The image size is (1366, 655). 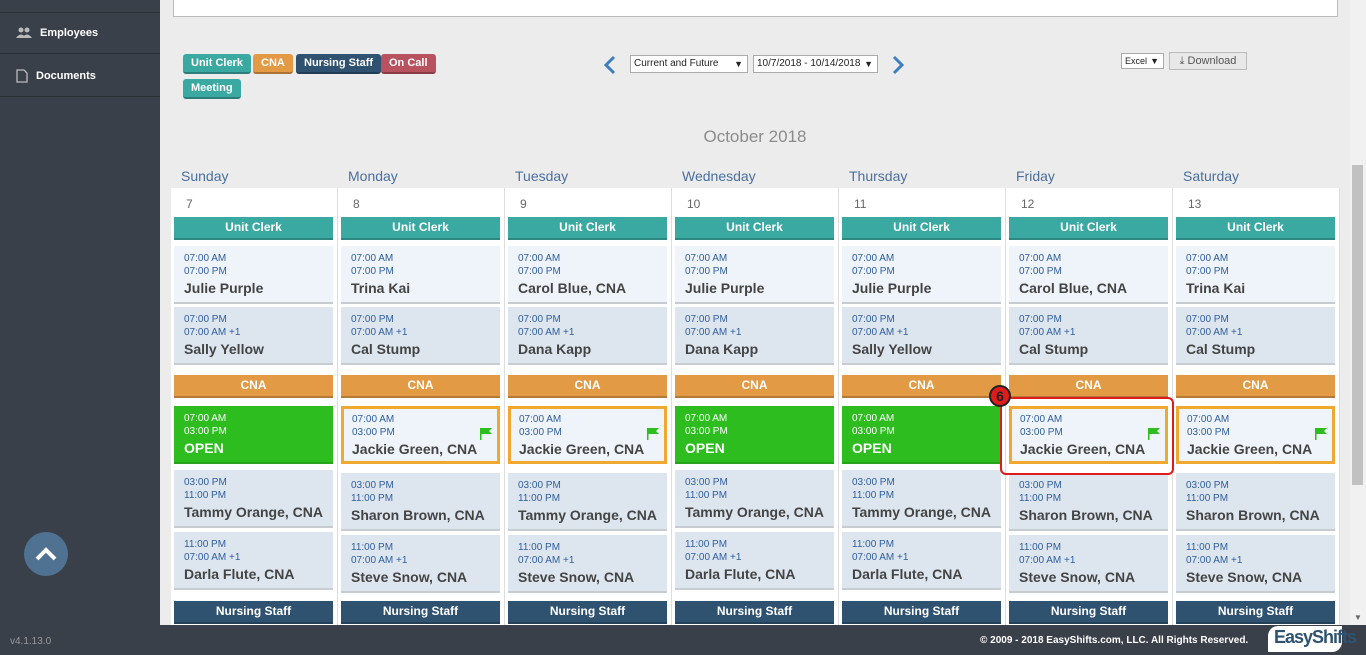 I want to click on next-week-button, so click(x=898, y=65).